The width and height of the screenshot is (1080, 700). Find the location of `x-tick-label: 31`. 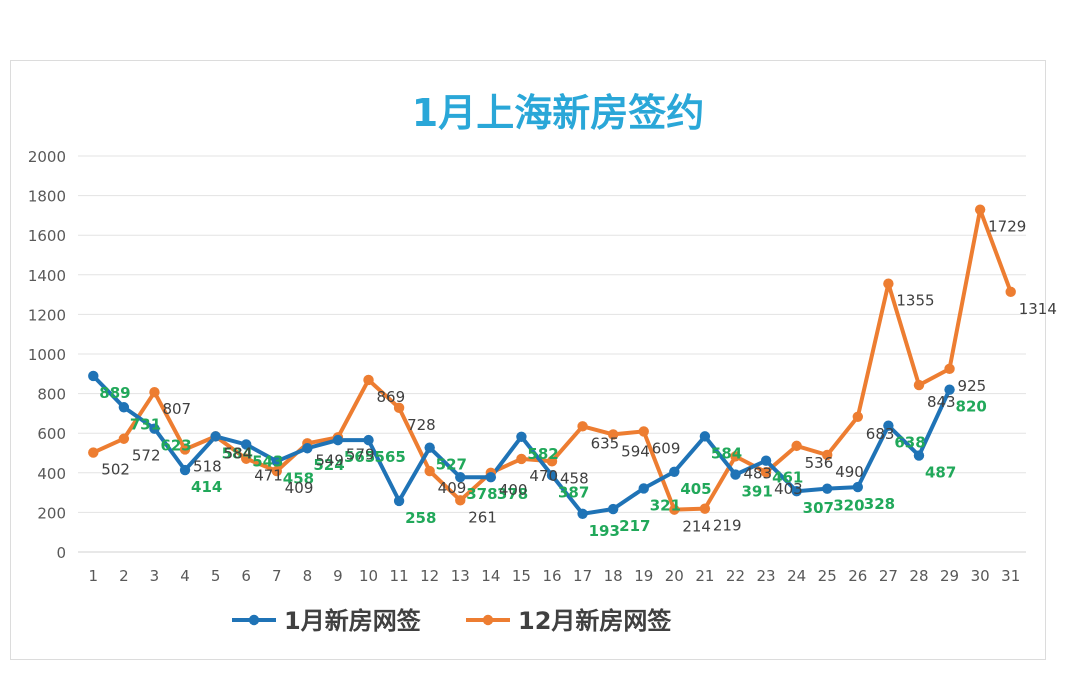

x-tick-label: 31 is located at coordinates (1010, 576).